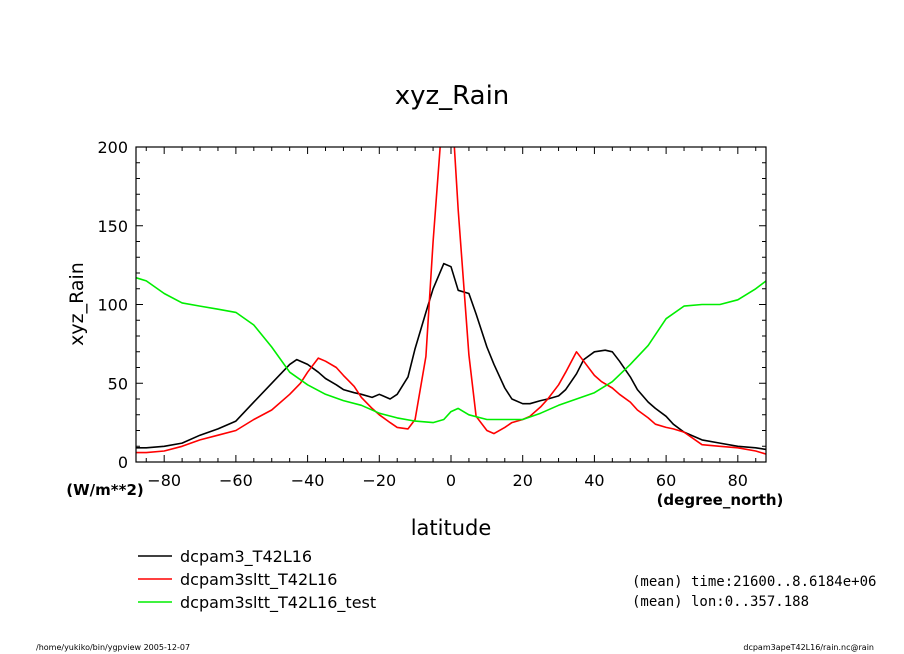 Image resolution: width=904 pixels, height=654 pixels. Describe the element at coordinates (754, 582) in the screenshot. I see `annotation-time: (mean) time:21600..8.6184e+06` at that location.